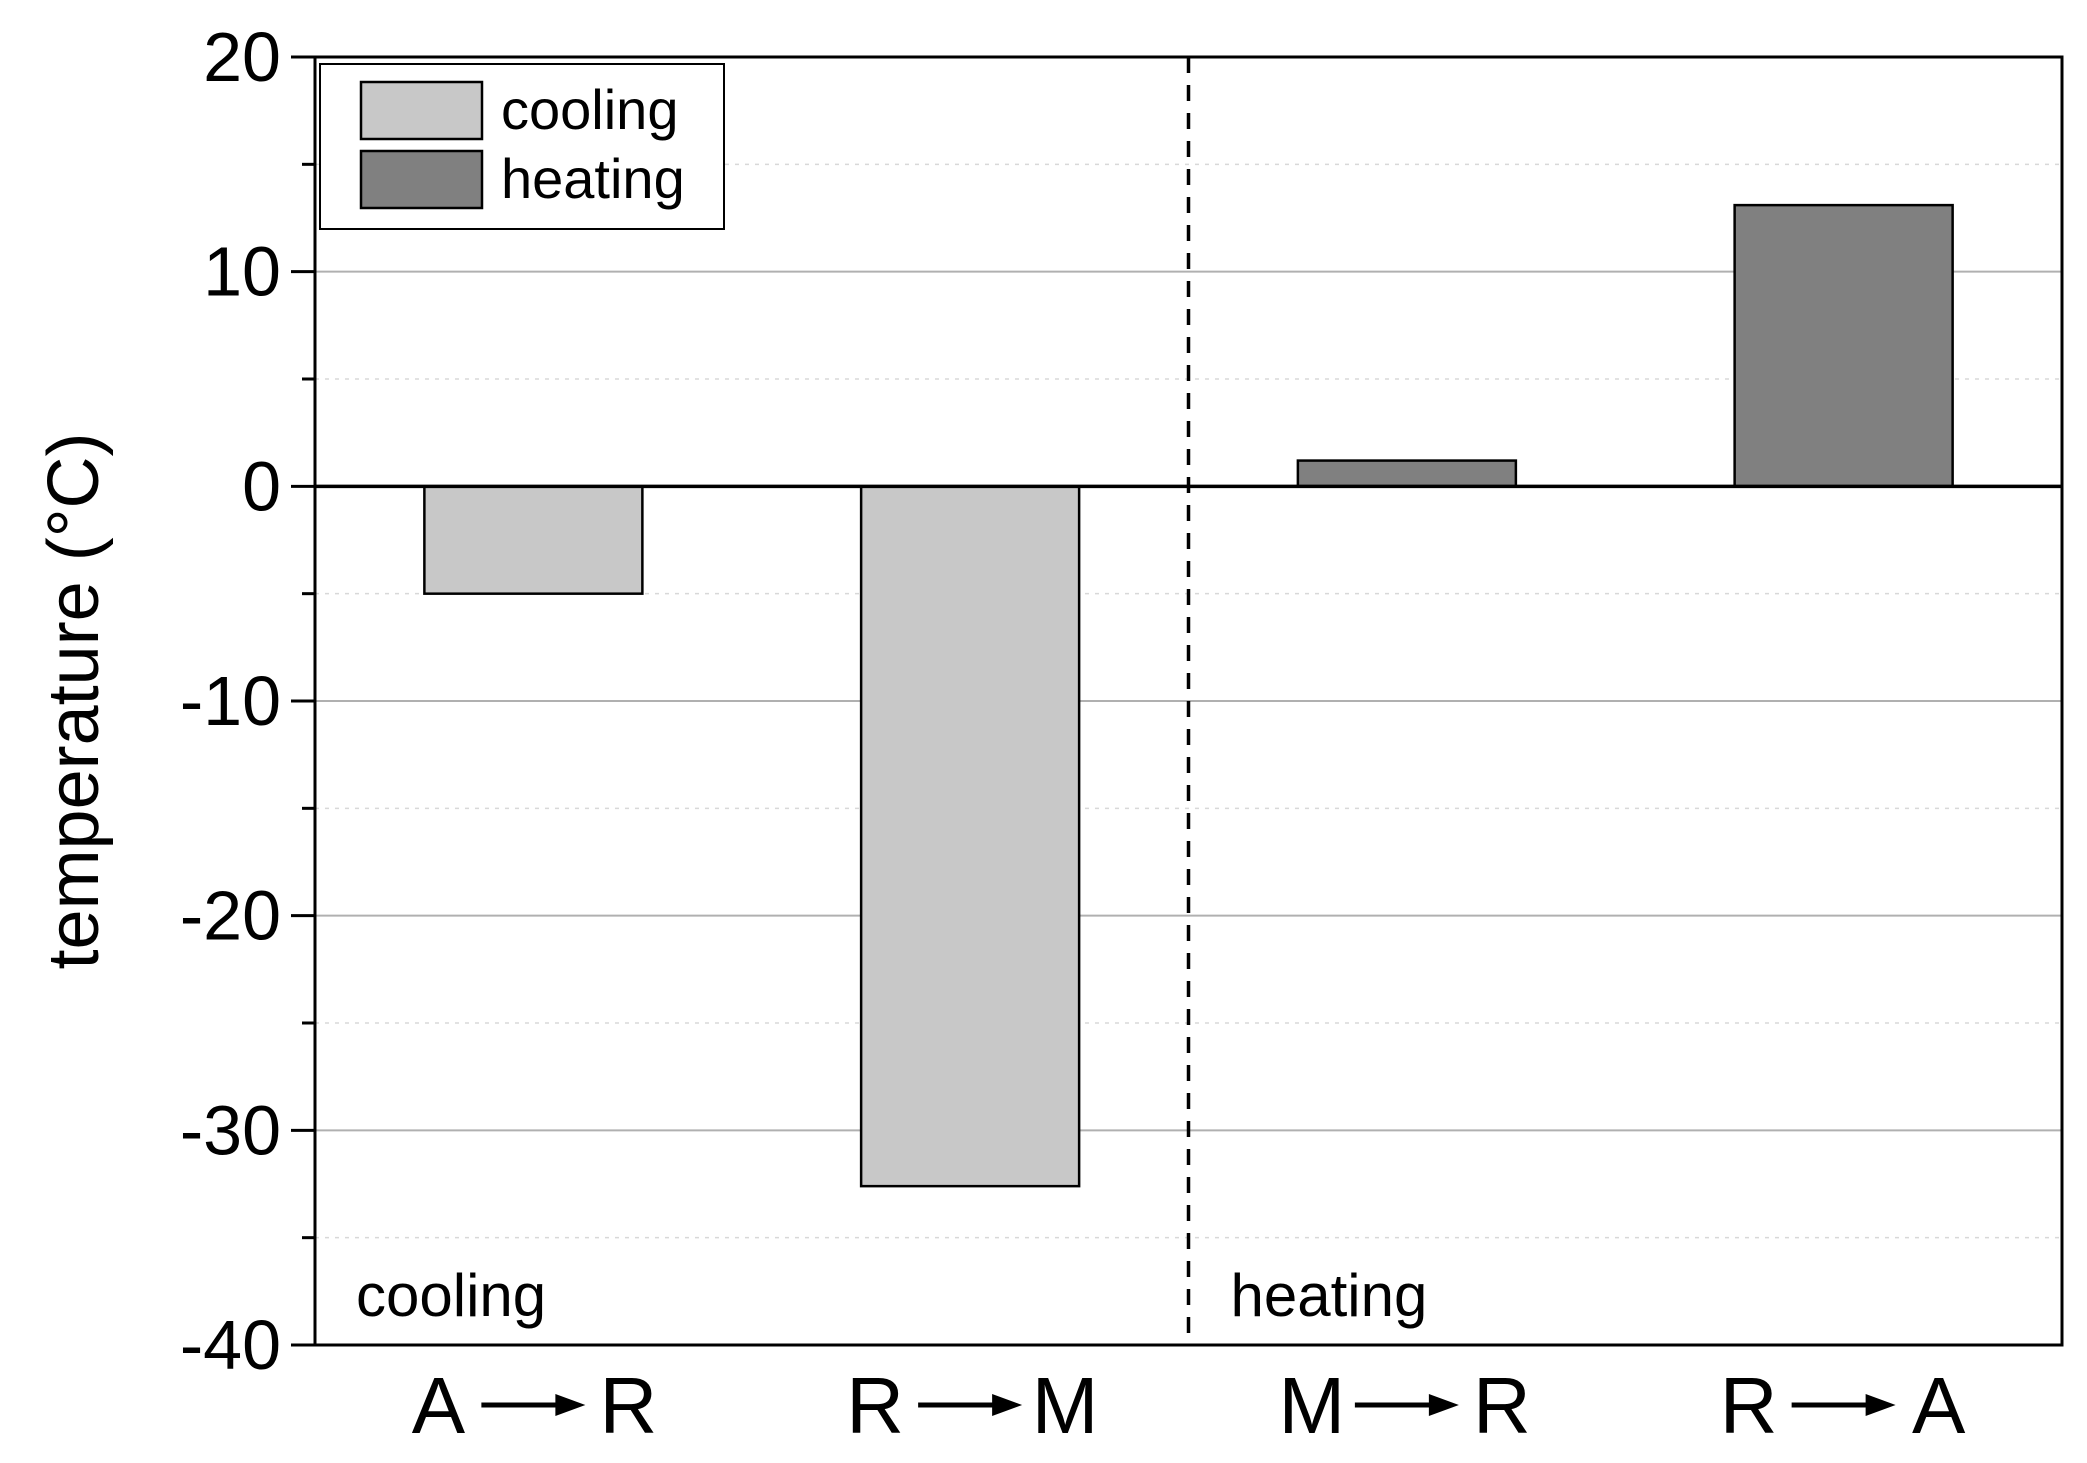 Image resolution: width=2087 pixels, height=1463 pixels. What do you see at coordinates (421, 110) in the screenshot?
I see `legend-swatch-cooling` at bounding box center [421, 110].